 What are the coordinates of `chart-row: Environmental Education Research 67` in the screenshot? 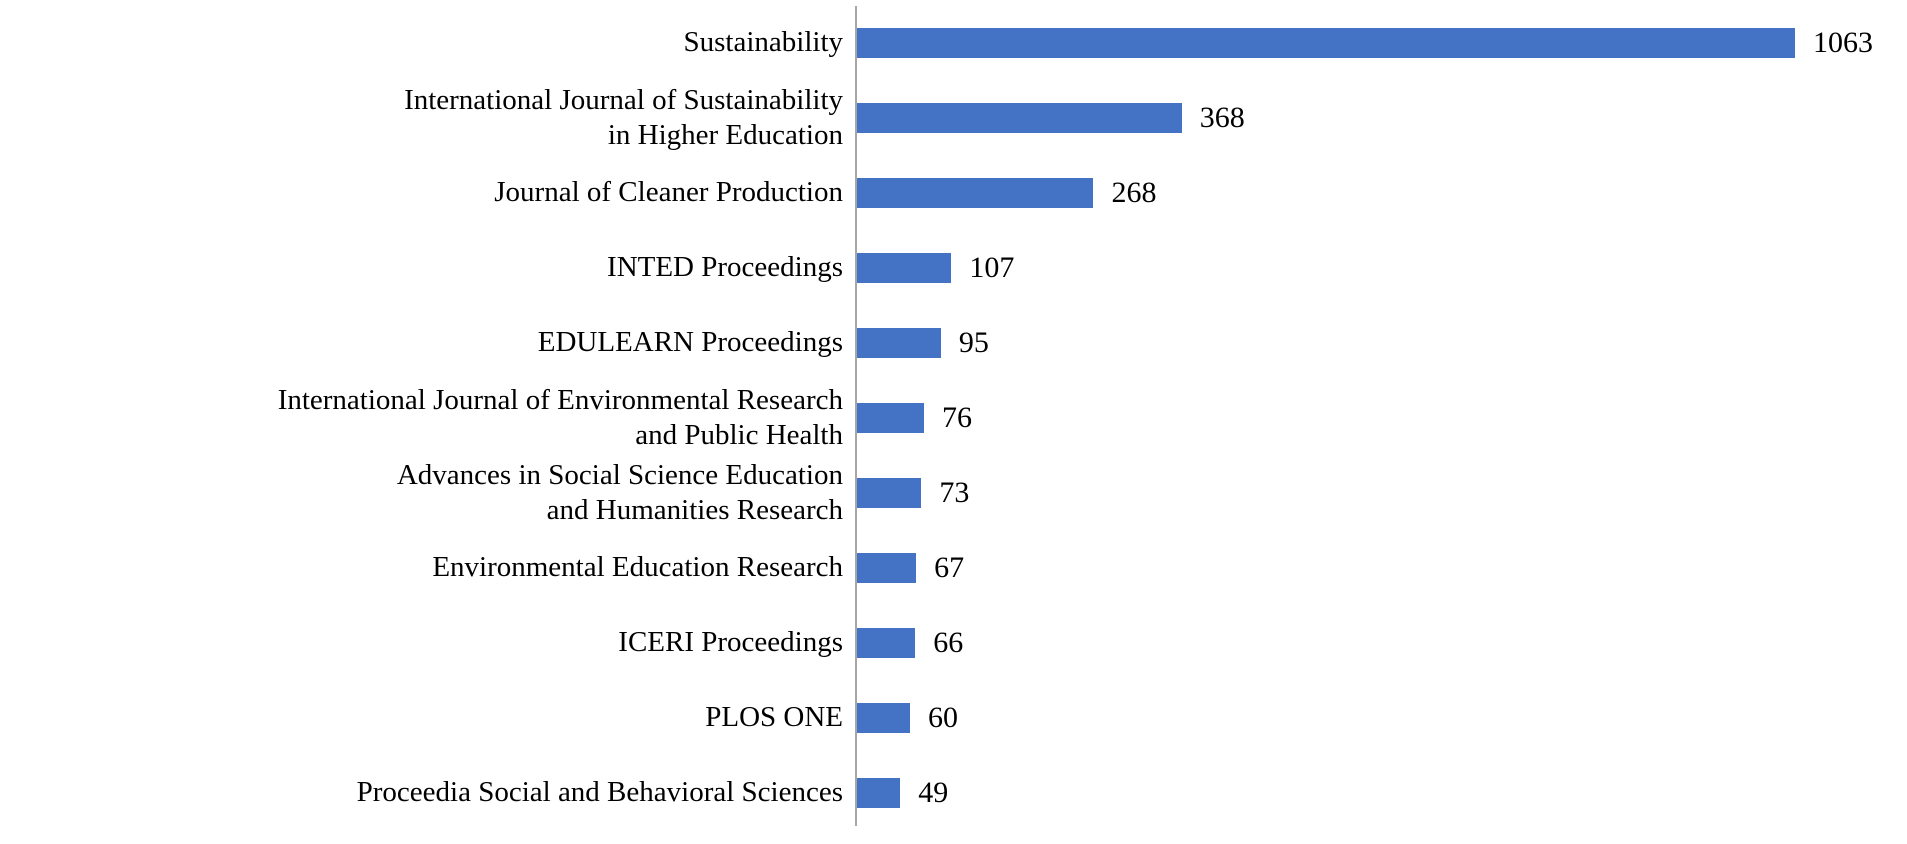 It's located at (953, 567).